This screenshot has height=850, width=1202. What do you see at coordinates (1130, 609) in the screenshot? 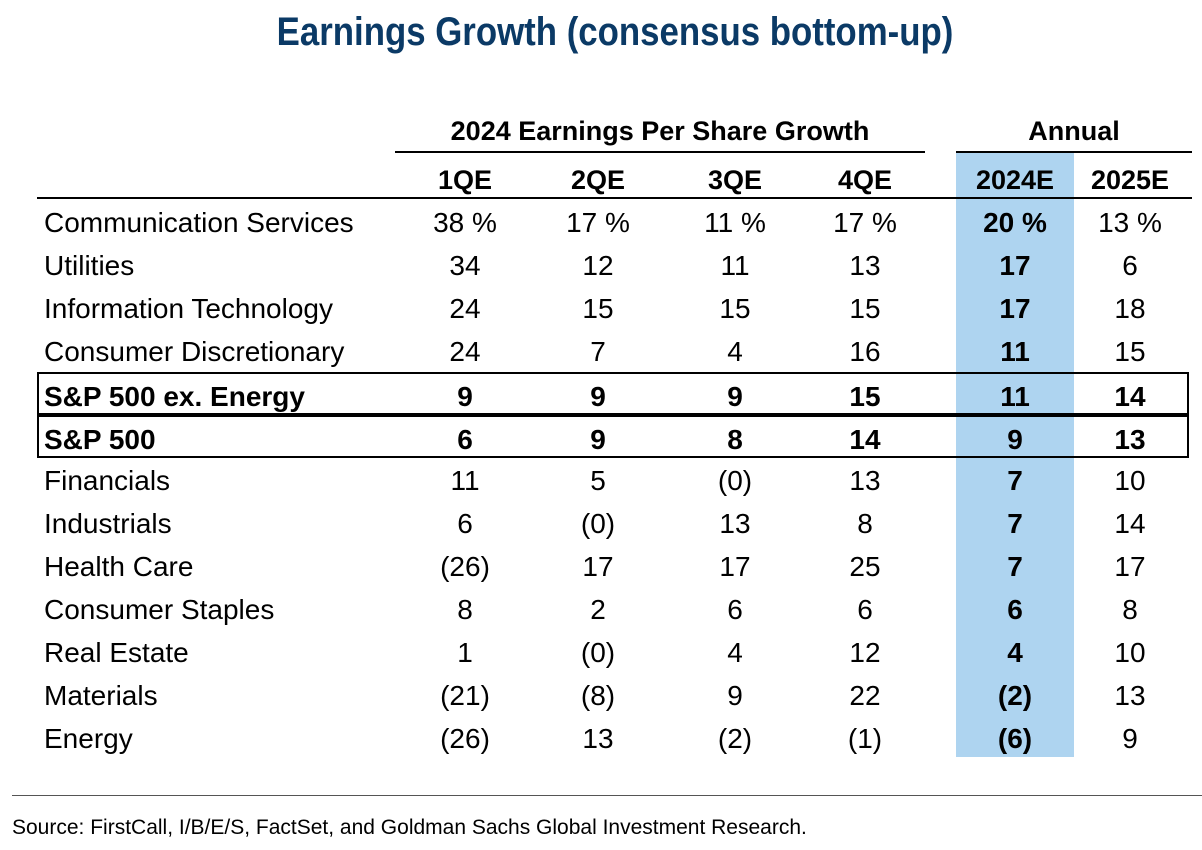
I see `table-cell-2025e: 8` at bounding box center [1130, 609].